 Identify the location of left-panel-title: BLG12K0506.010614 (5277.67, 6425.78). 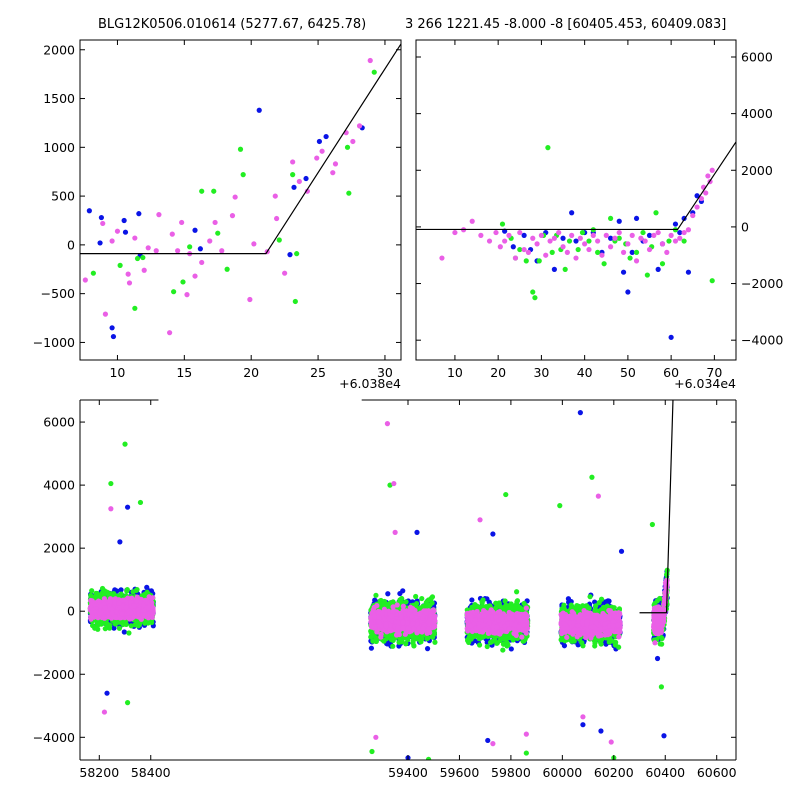
(232, 24).